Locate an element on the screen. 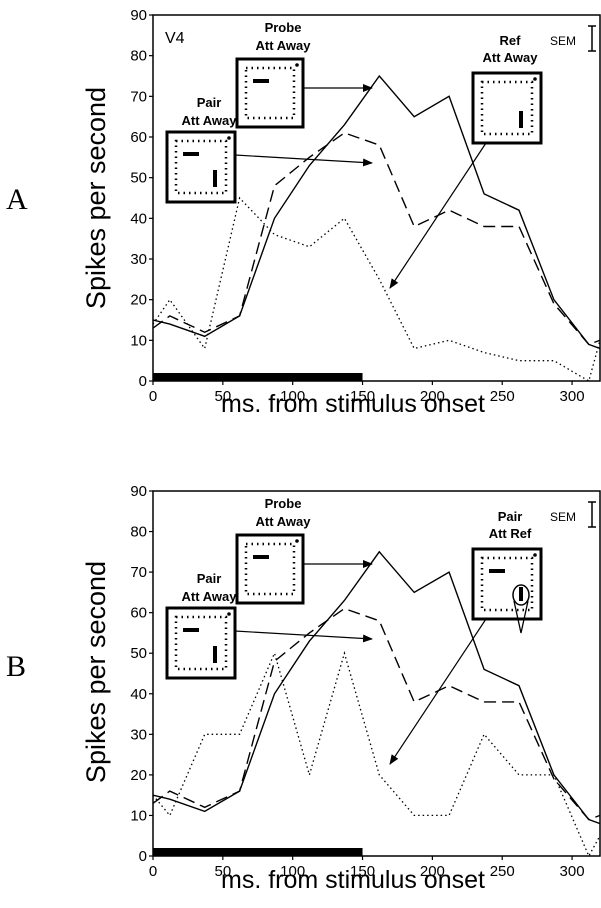  inset-pair-att-ref is located at coordinates (507, 584).